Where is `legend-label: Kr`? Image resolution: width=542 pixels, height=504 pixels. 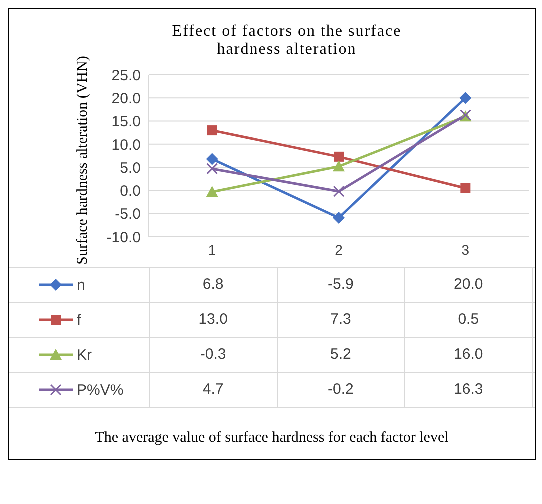 legend-label: Kr is located at coordinates (84, 355).